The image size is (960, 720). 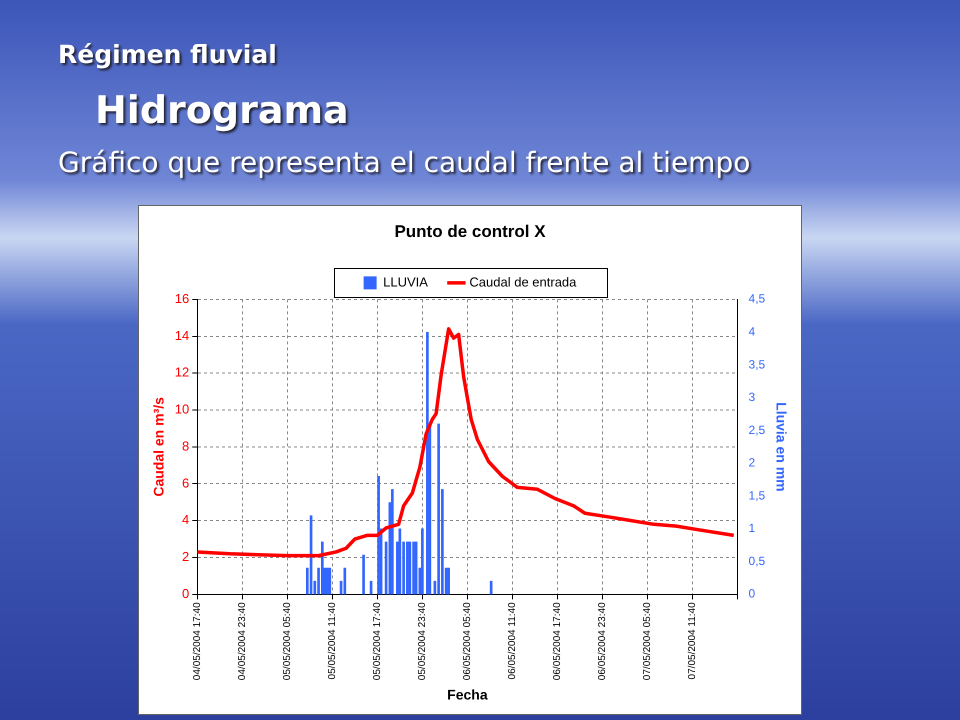 What do you see at coordinates (158, 446) in the screenshot?
I see `y-axis-title: Caudal en m³/s` at bounding box center [158, 446].